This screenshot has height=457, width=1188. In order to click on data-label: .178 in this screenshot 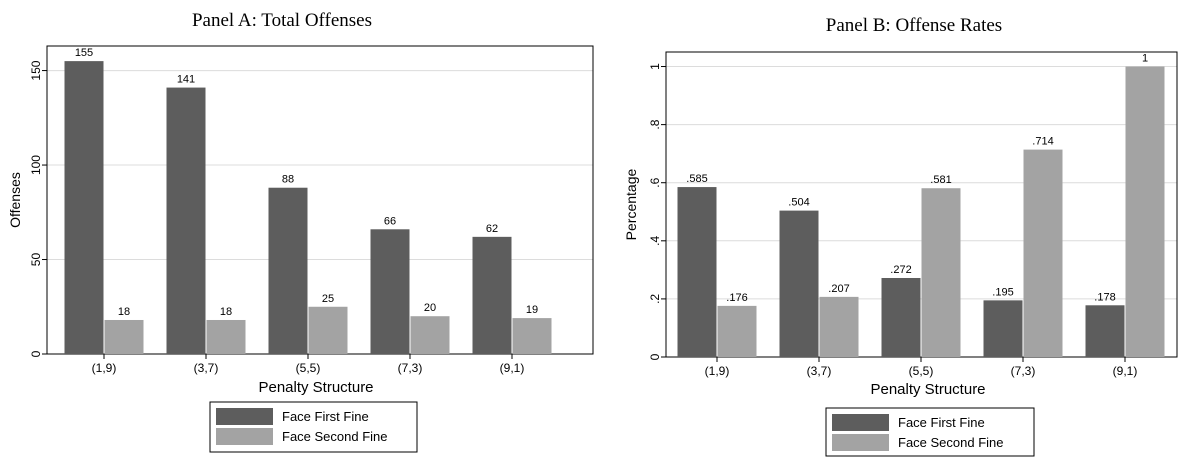, I will do `click(1104, 297)`.